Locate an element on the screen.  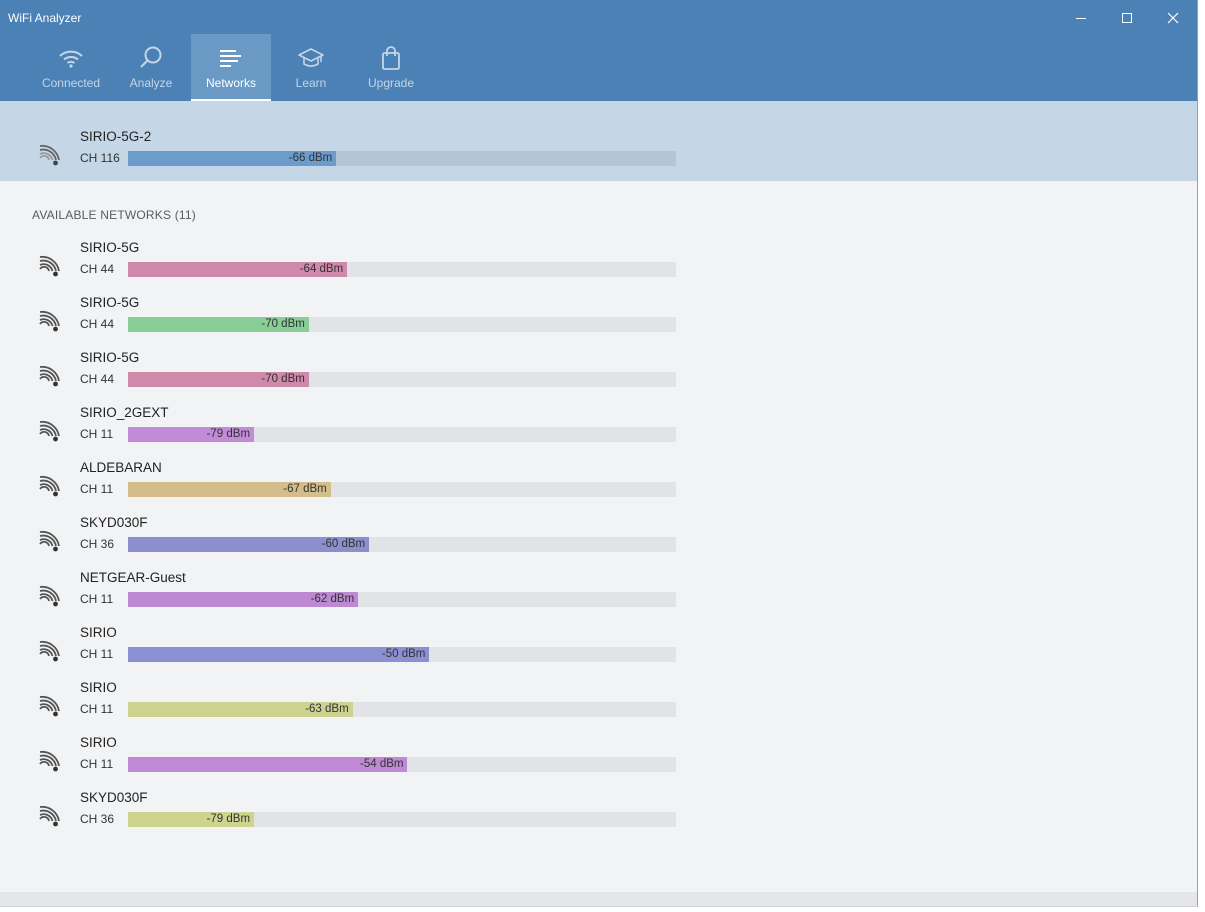
network-channel: CH 36 is located at coordinates (97, 544).